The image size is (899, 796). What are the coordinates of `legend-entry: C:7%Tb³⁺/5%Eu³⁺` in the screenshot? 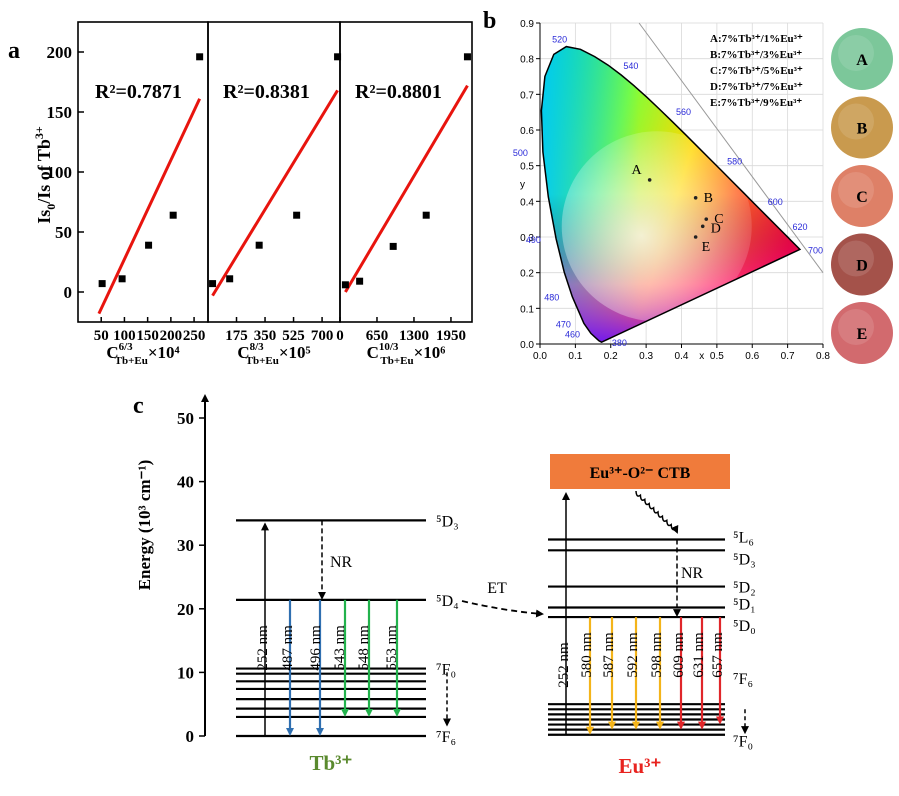 It's located at (756, 71).